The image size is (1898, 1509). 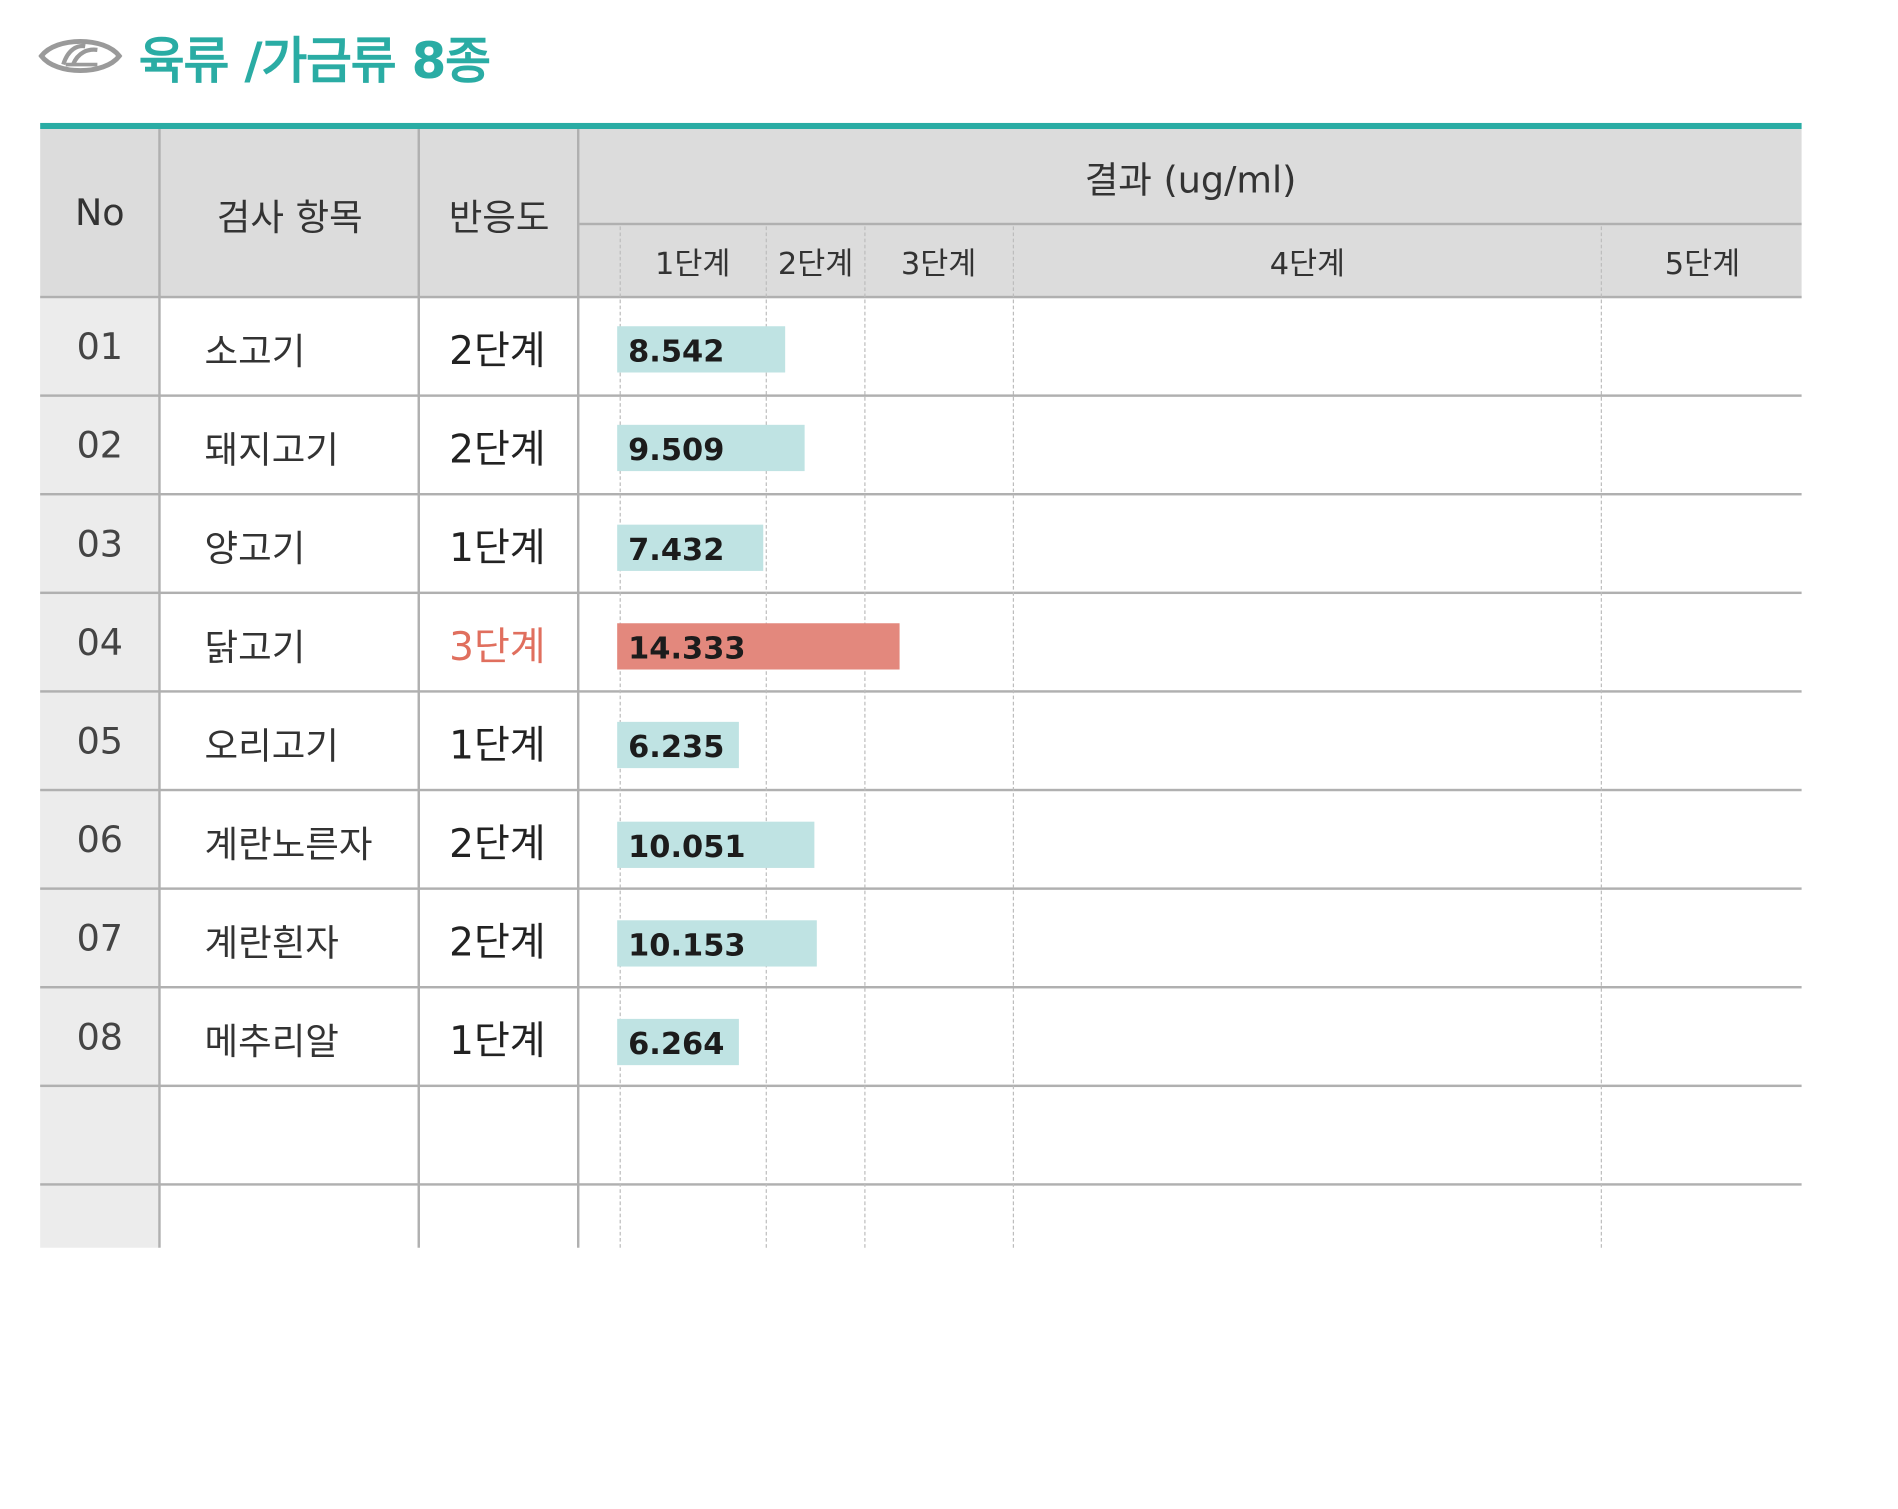 I want to click on table-header, so click(x=921, y=214).